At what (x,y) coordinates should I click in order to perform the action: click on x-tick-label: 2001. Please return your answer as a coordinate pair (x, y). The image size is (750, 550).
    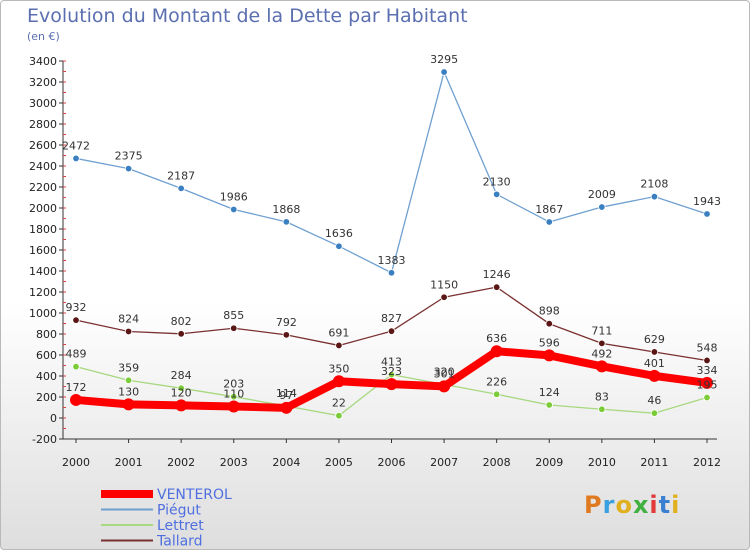
    Looking at the image, I should click on (129, 462).